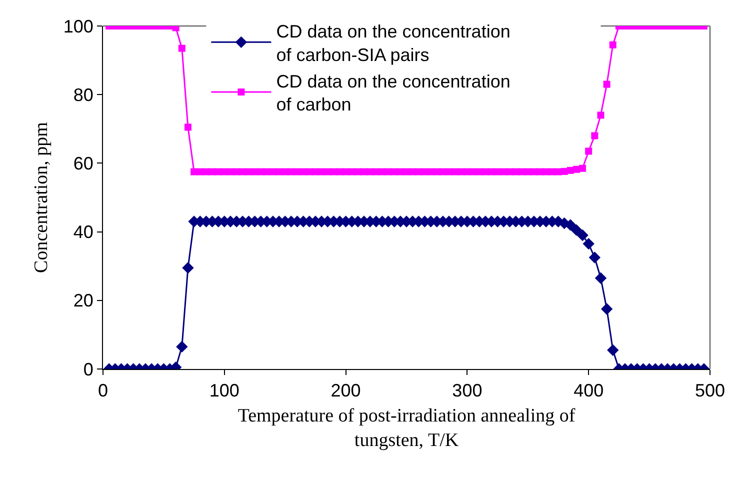 The height and width of the screenshot is (490, 736). I want to click on y-axis-title: Concentration, ppm, so click(41, 197).